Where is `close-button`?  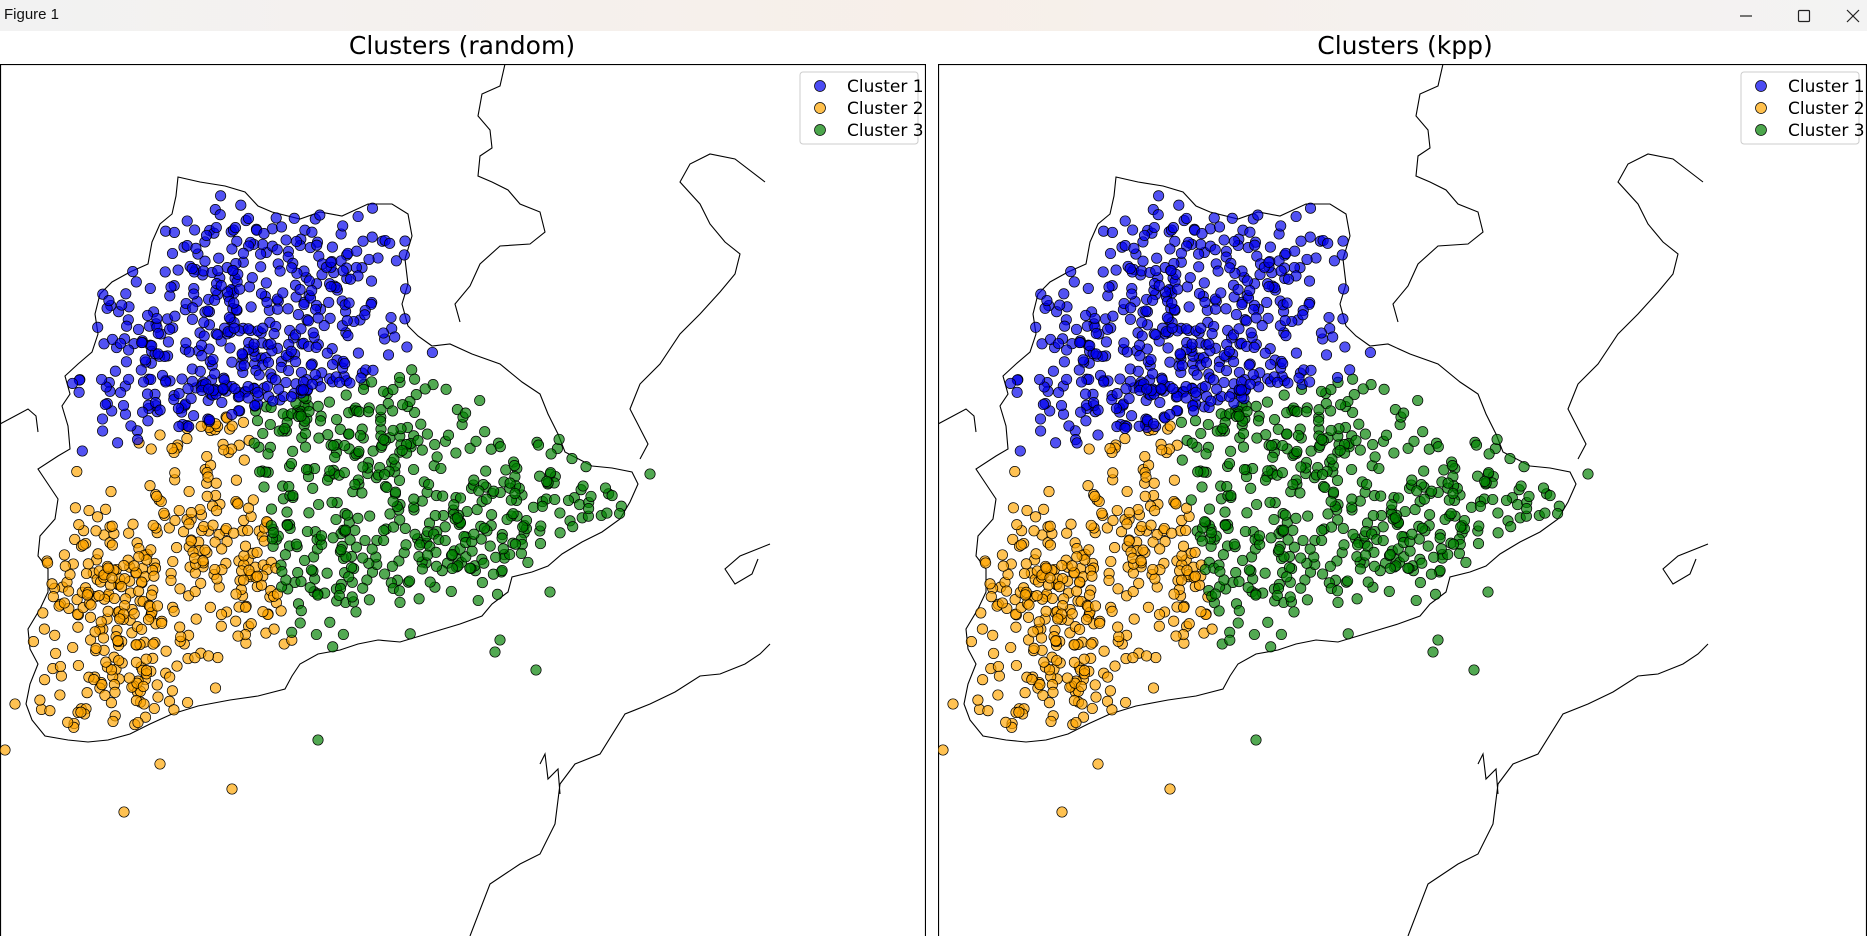
close-button is located at coordinates (1853, 15).